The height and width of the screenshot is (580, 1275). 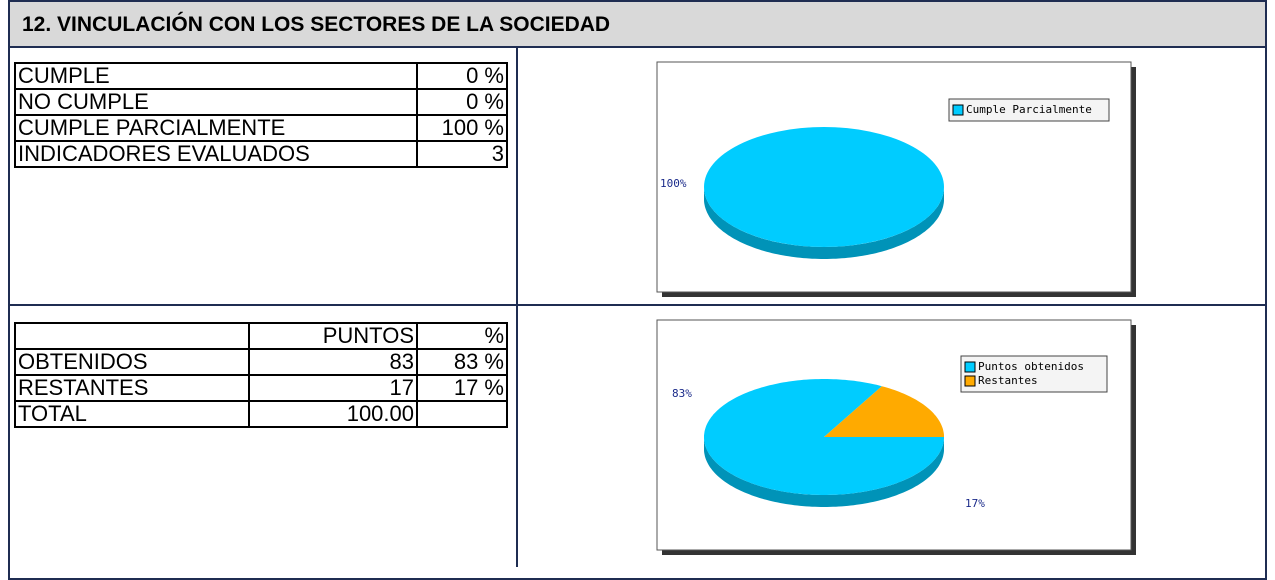 I want to click on cell: 100.00, so click(x=333, y=414).